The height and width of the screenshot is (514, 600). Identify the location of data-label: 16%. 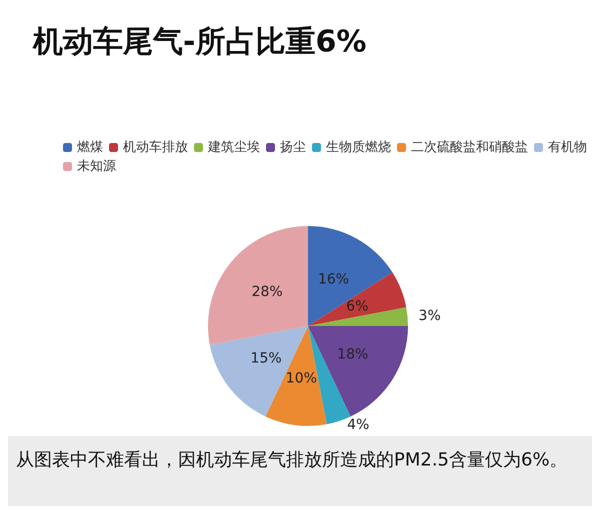
(334, 280).